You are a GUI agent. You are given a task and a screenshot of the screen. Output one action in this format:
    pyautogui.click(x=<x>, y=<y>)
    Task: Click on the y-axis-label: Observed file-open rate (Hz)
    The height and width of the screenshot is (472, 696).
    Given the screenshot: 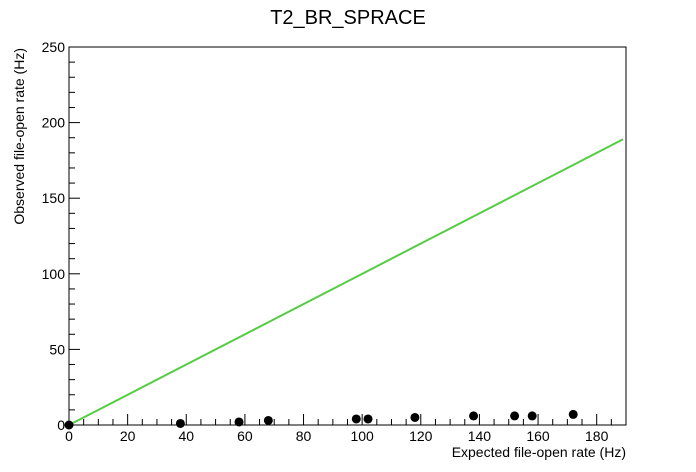 What is the action you would take?
    pyautogui.click(x=19, y=136)
    